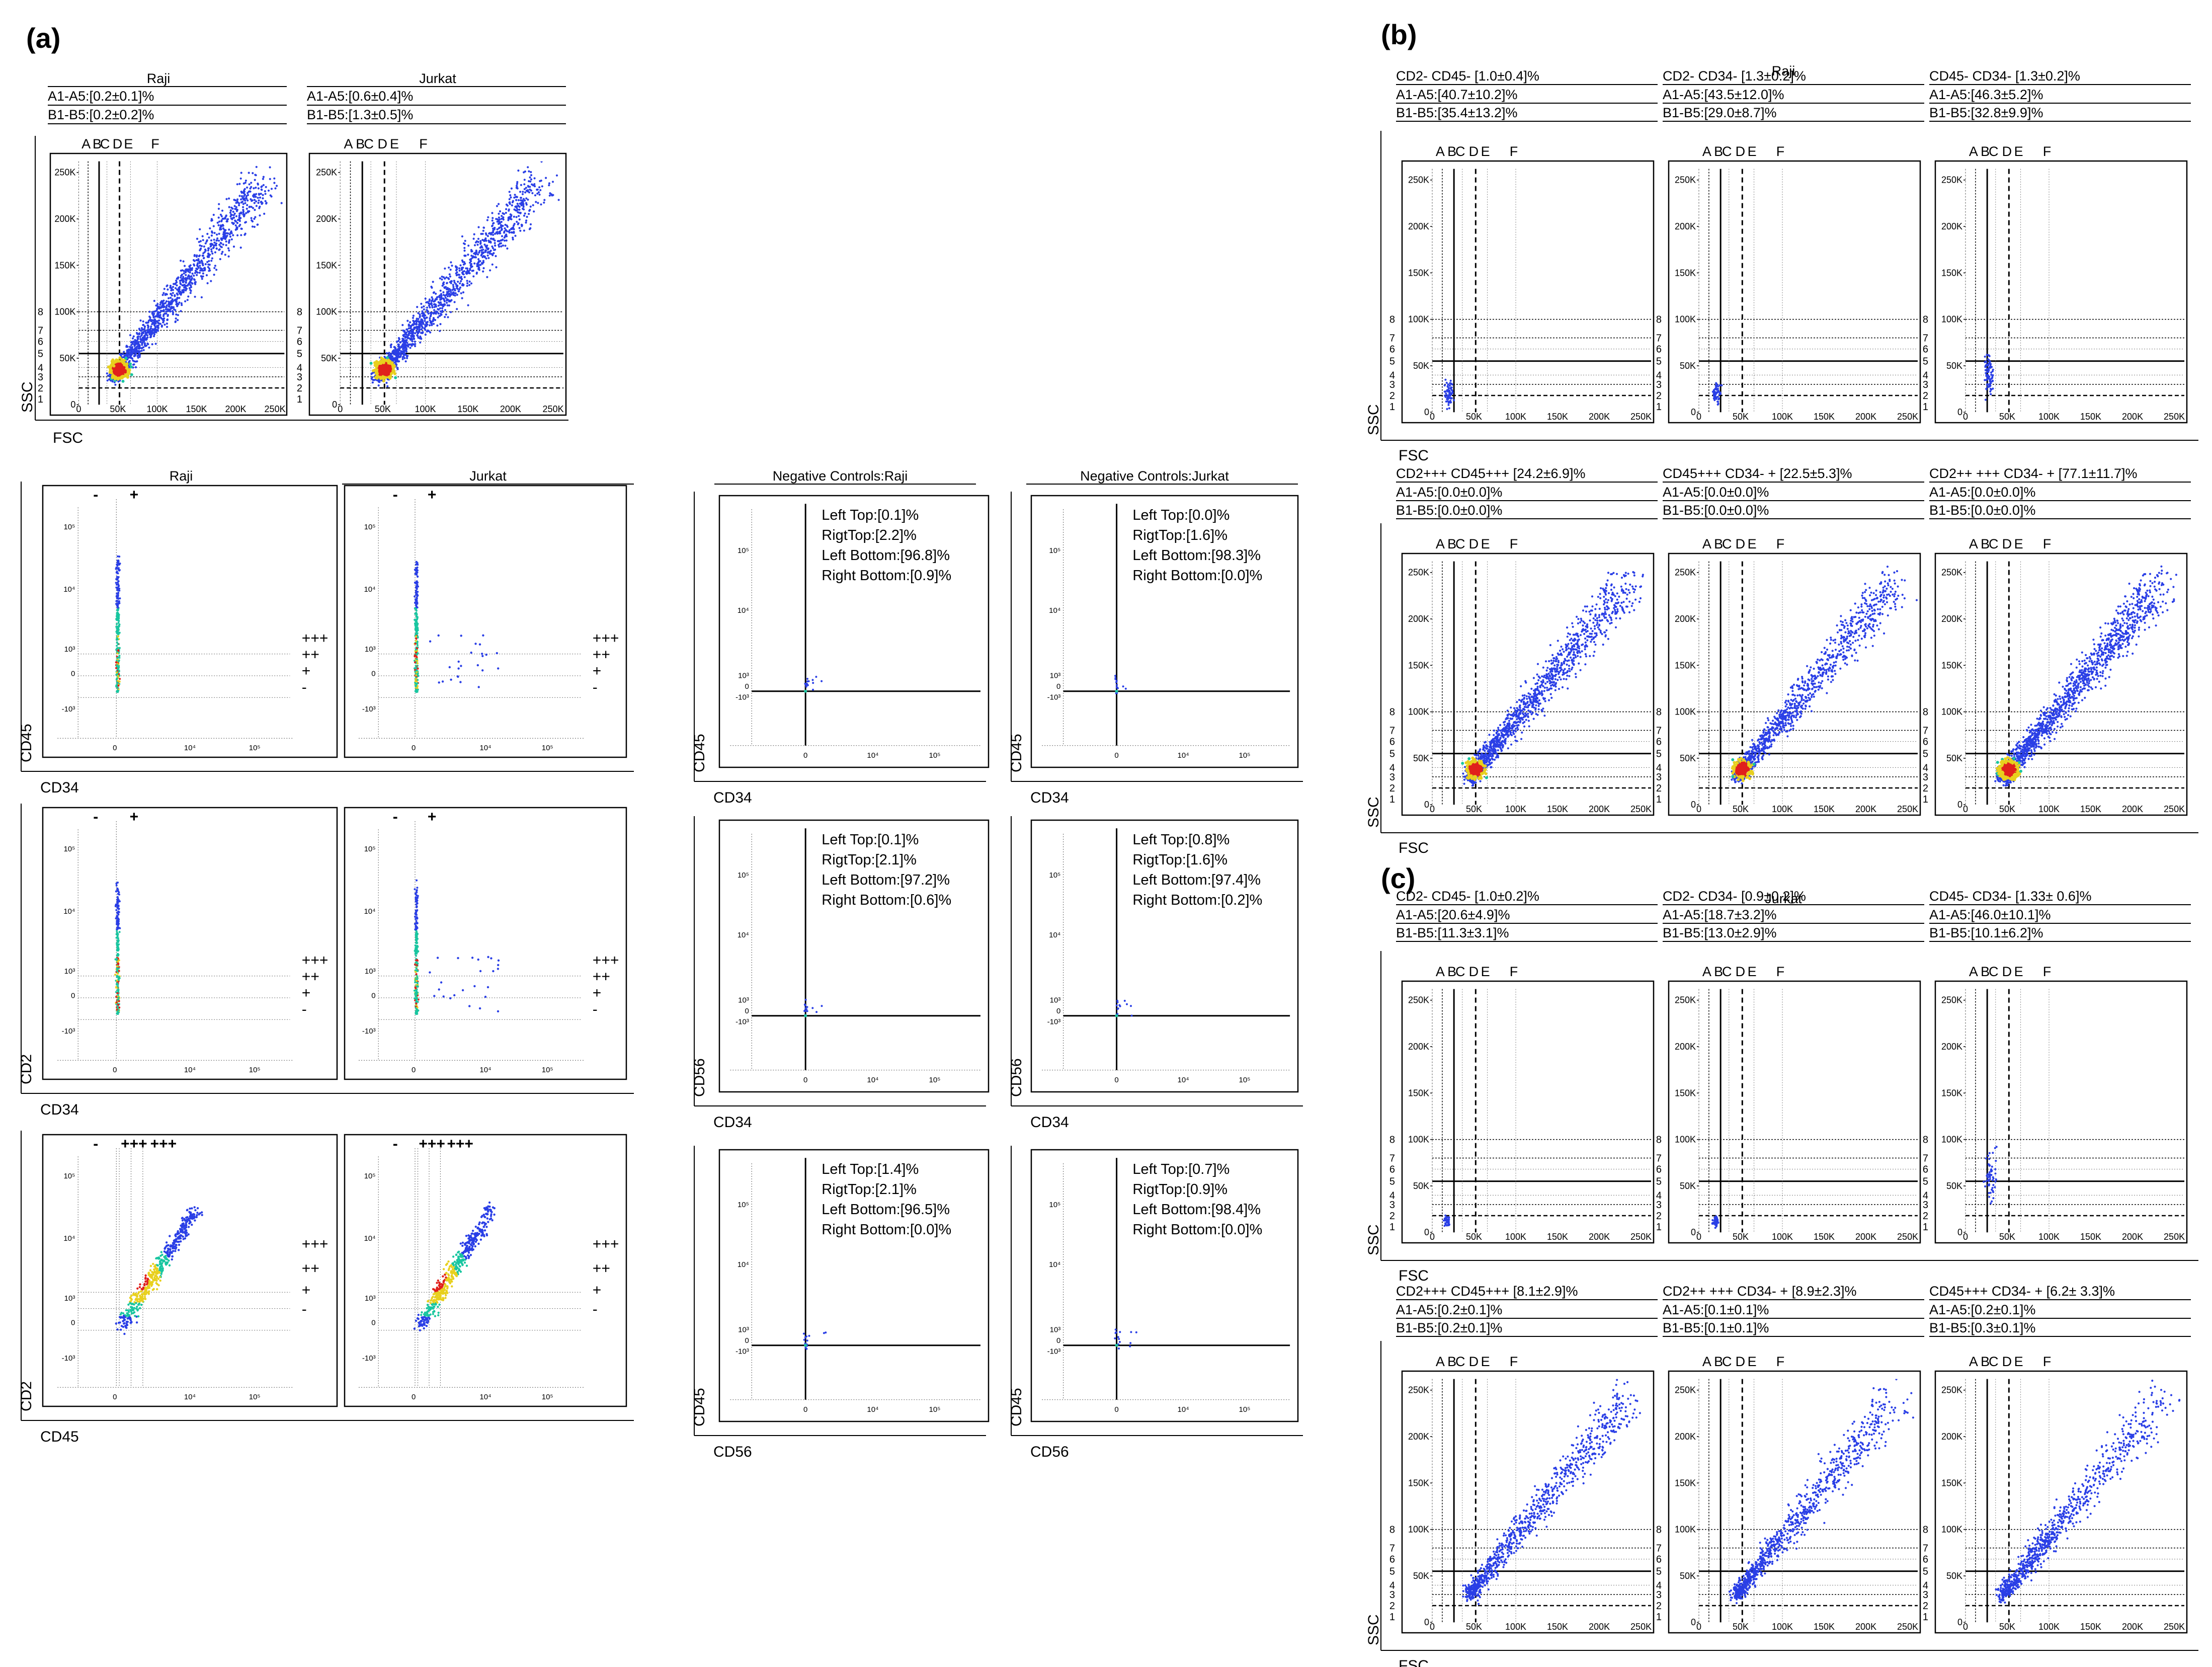 Image resolution: width=2212 pixels, height=1667 pixels. Describe the element at coordinates (360, 114) in the screenshot. I see `gate-stat-b: B1-B5:[1.3±0.5]%` at that location.